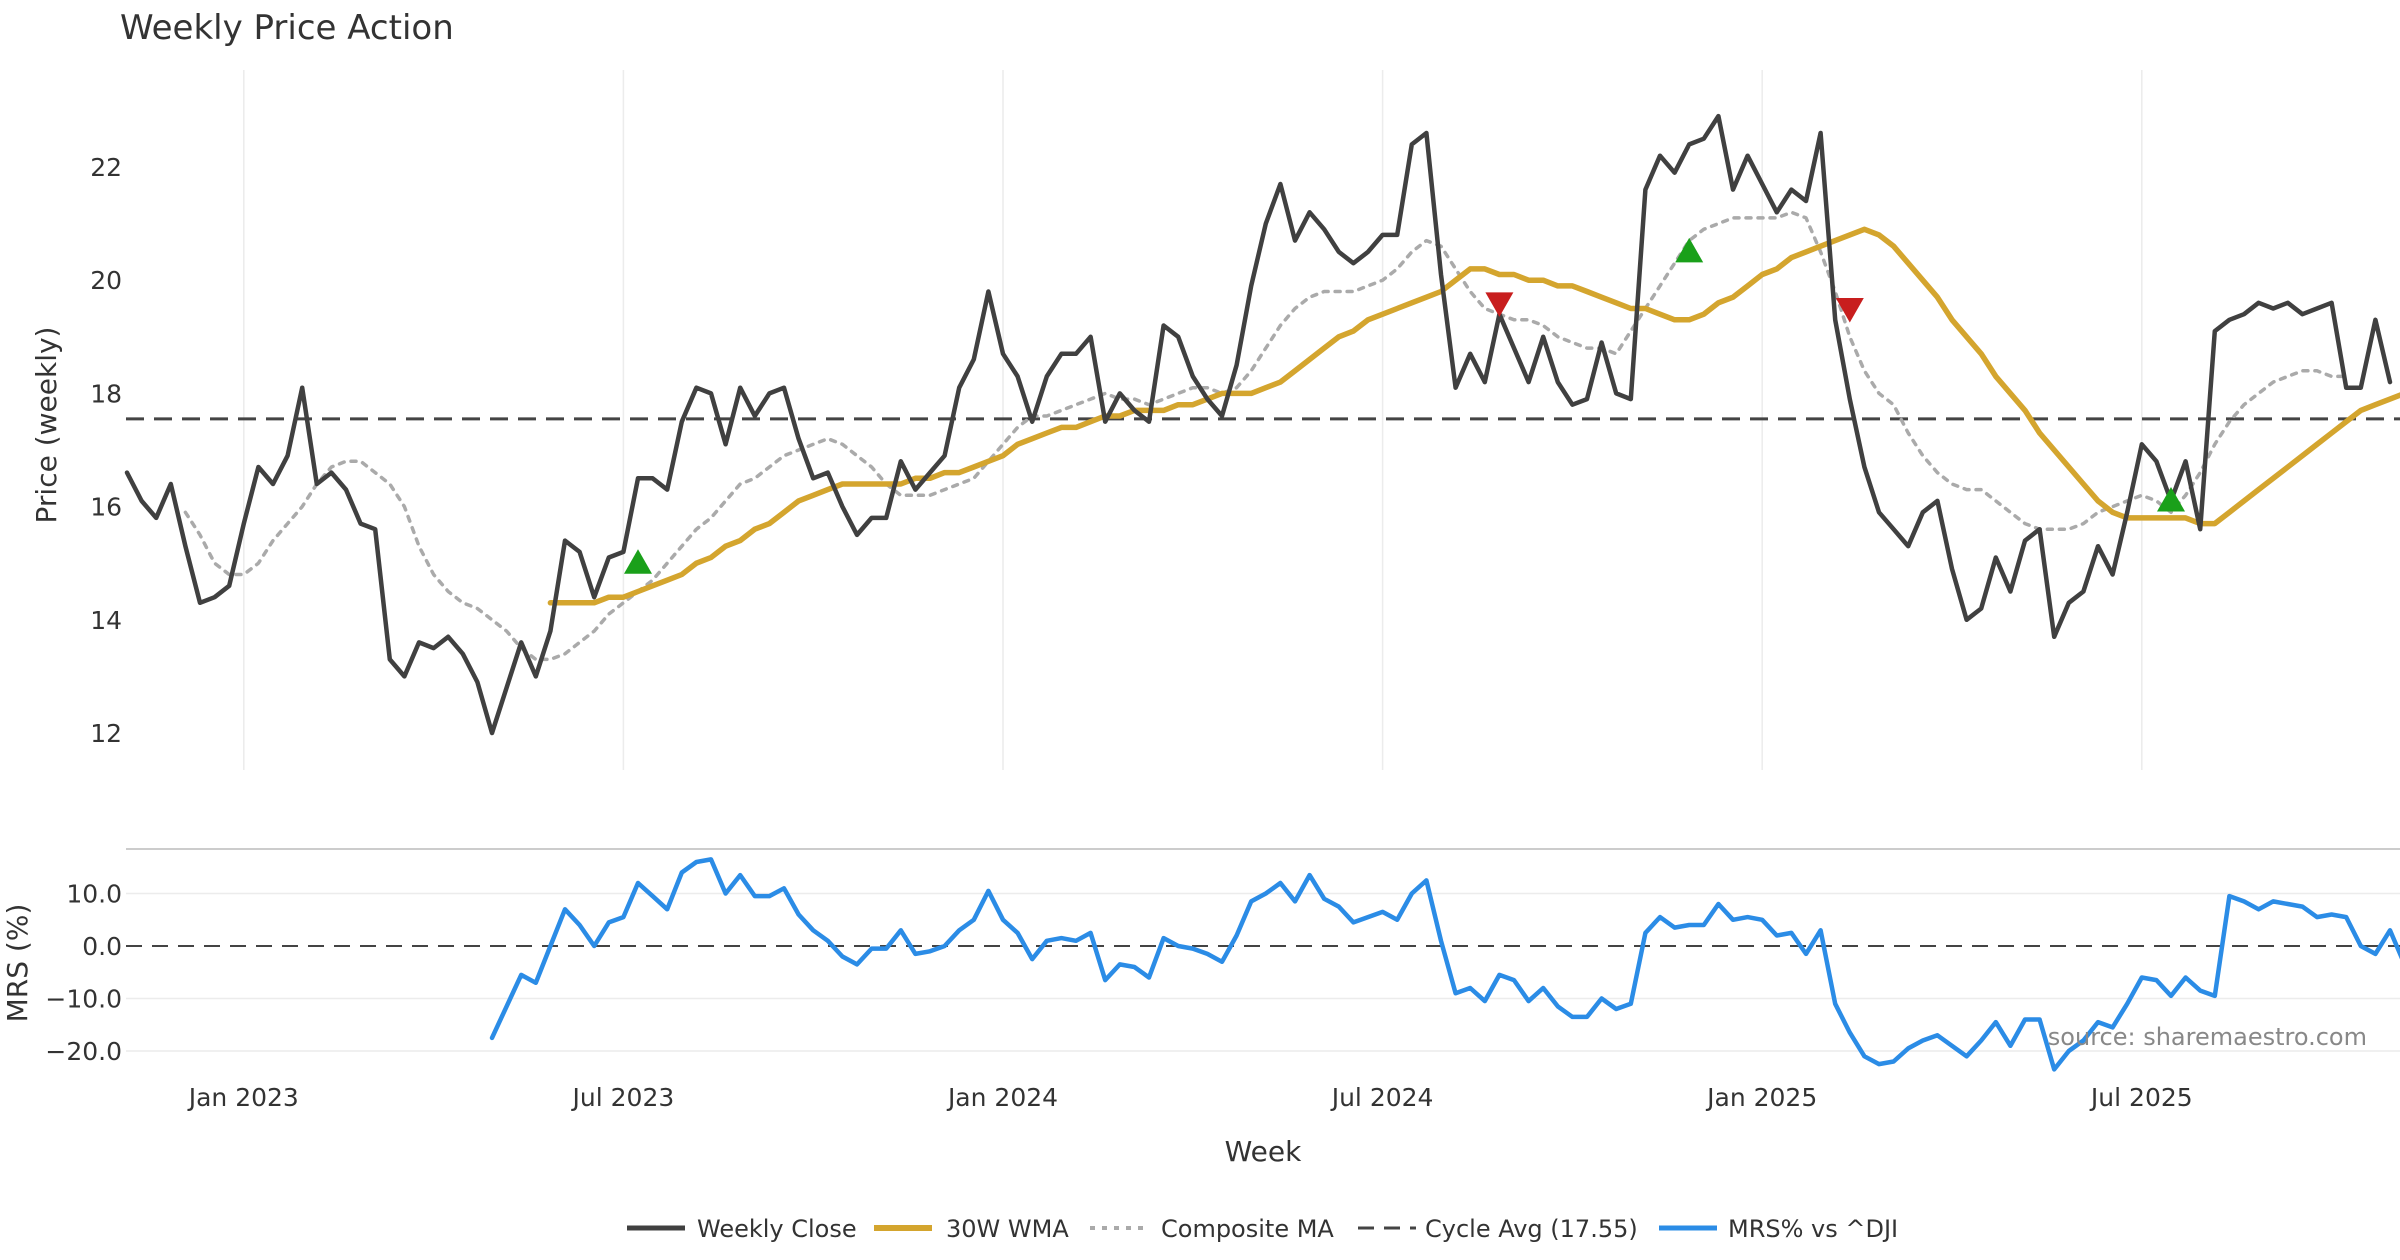 The height and width of the screenshot is (1260, 2400). Describe the element at coordinates (46, 425) in the screenshot. I see `price-y-axis-label: Price (weekly)` at that location.